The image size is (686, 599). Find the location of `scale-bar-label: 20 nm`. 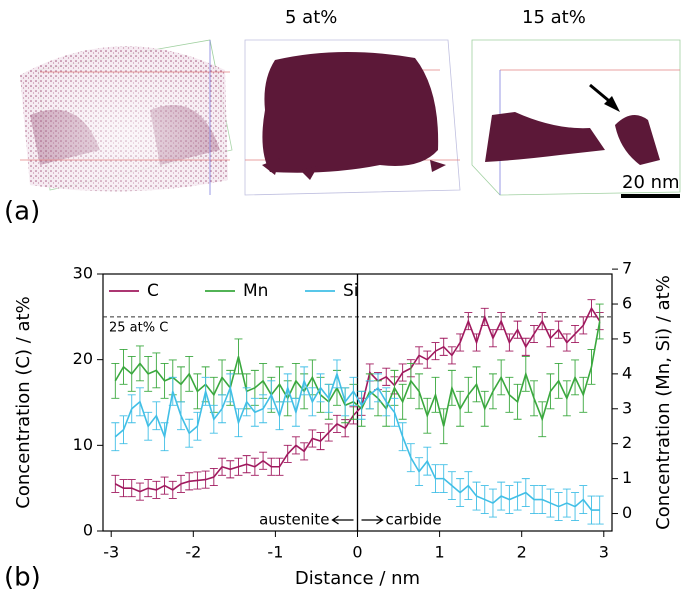

scale-bar-label: 20 nm is located at coordinates (651, 182).